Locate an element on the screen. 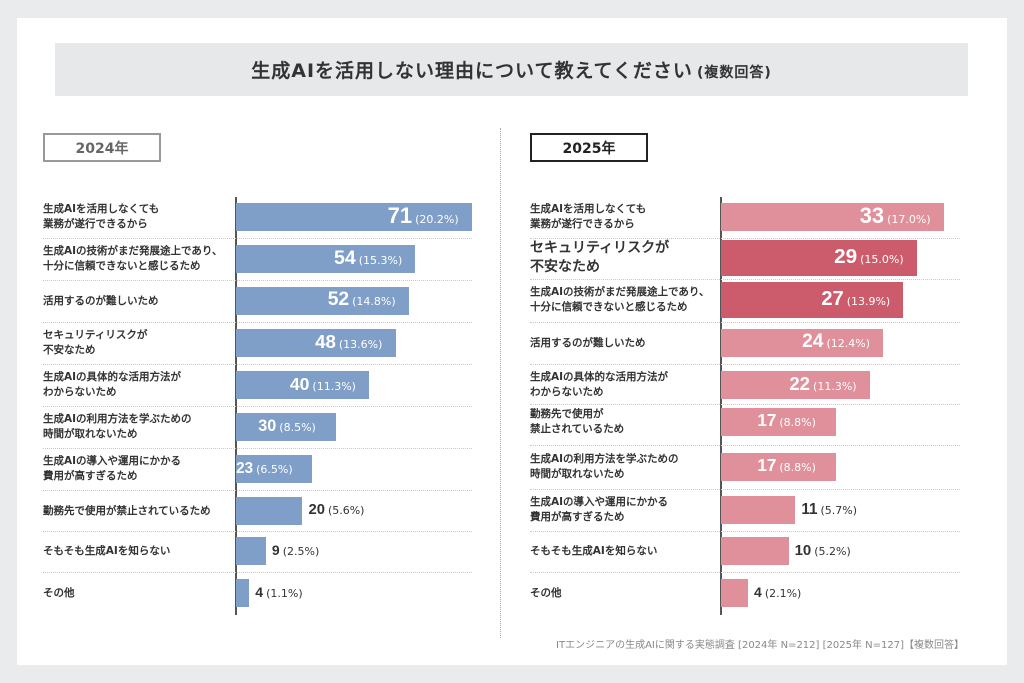 This screenshot has width=1024, height=683. value-number: 4 is located at coordinates (259, 592).